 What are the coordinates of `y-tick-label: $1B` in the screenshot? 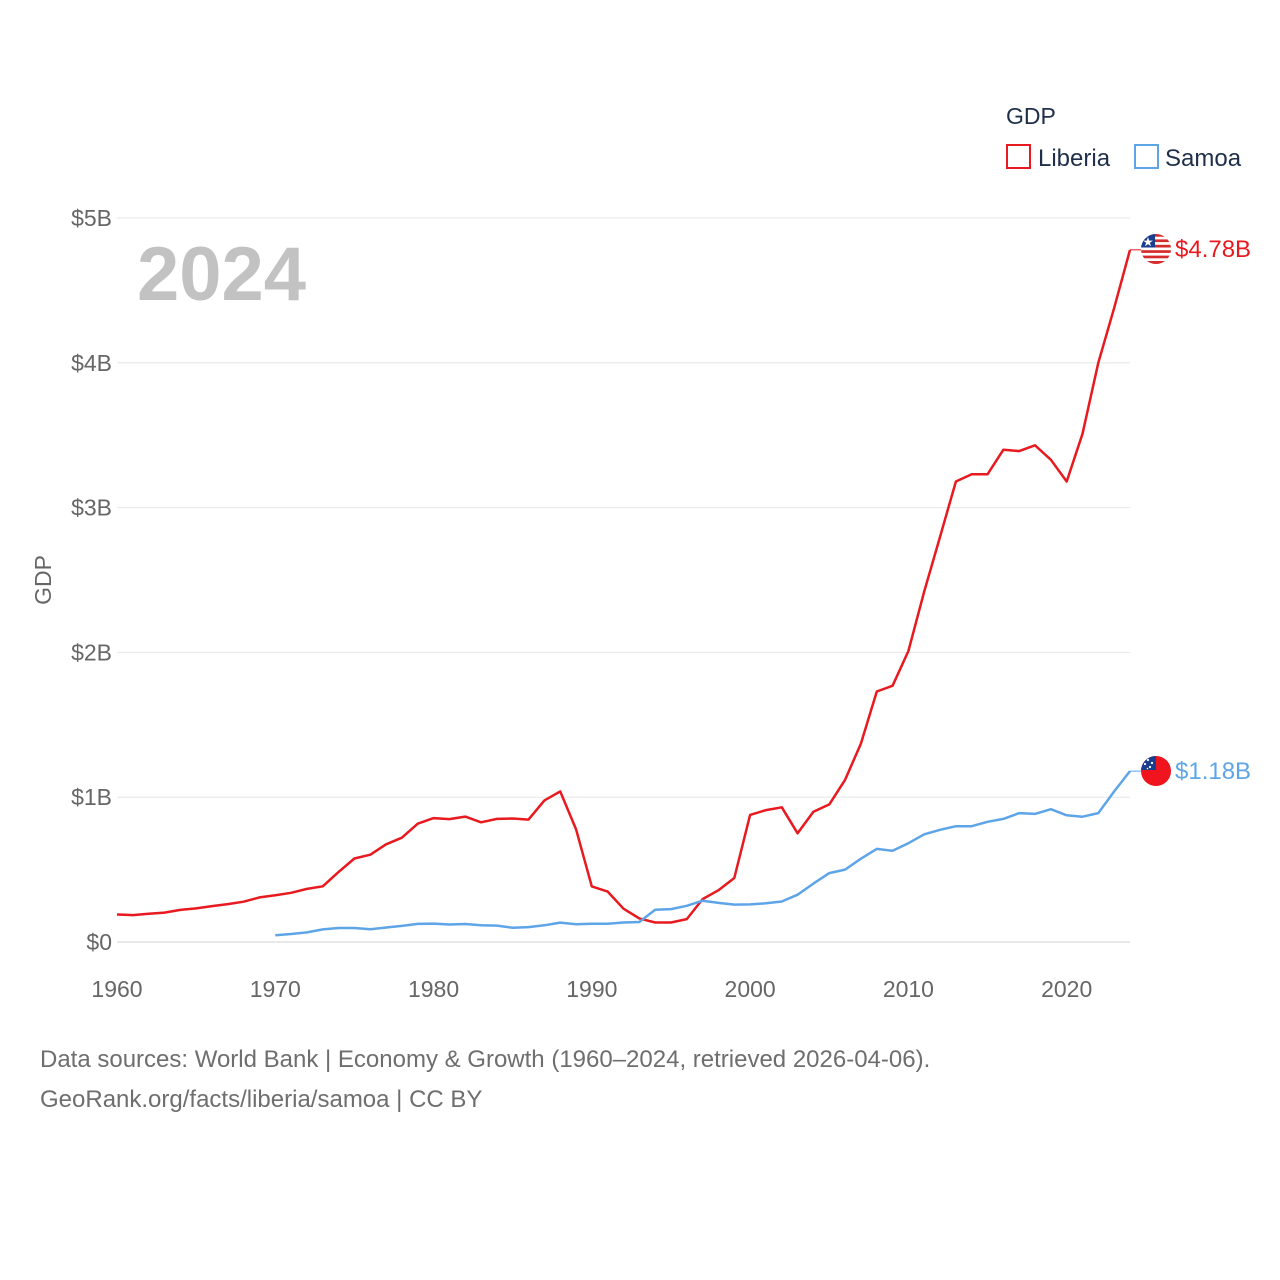 It's located at (91, 797).